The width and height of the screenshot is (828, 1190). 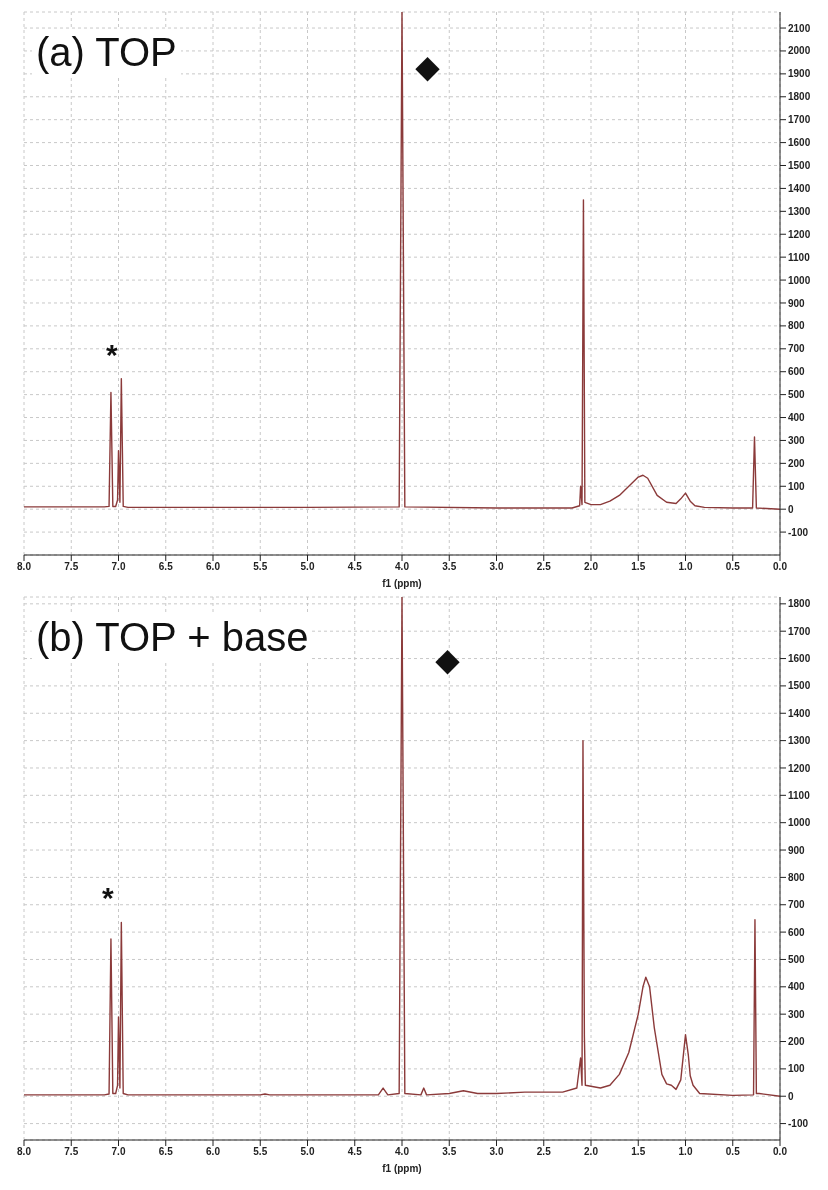 What do you see at coordinates (172, 637) in the screenshot?
I see `text: (b) TOP + base` at bounding box center [172, 637].